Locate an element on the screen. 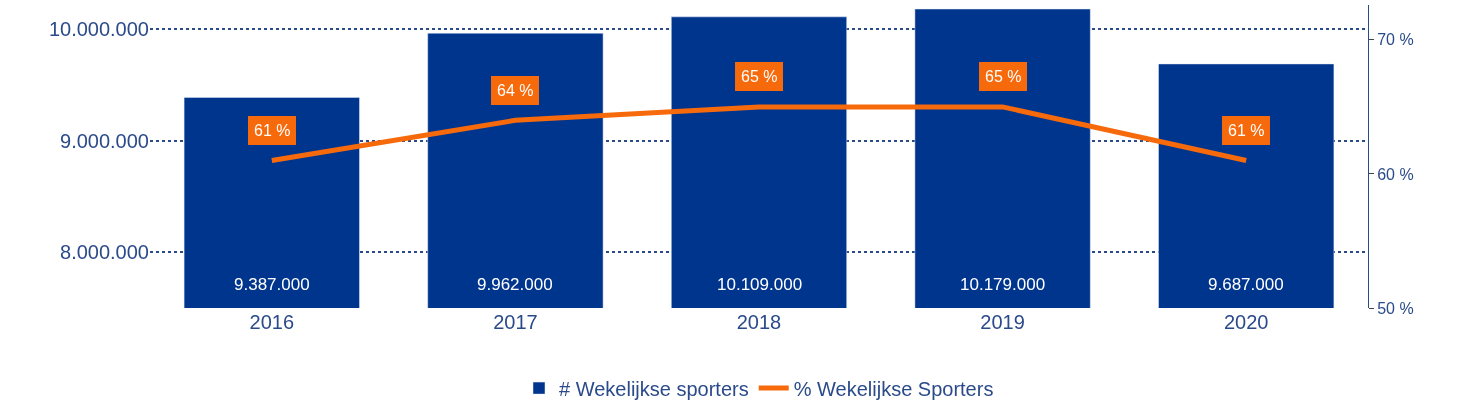 The image size is (1458, 413). legend-label: # Wekelijkse sporters is located at coordinates (654, 388).